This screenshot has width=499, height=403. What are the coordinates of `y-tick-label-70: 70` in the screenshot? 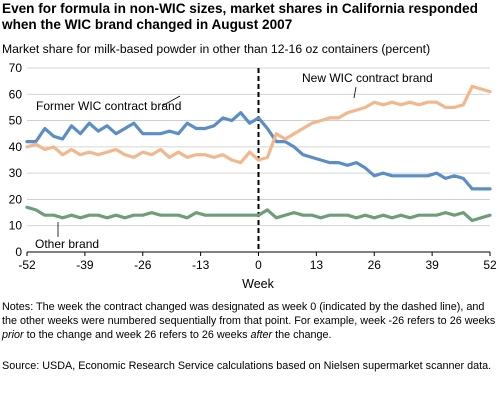 It's located at (16, 68).